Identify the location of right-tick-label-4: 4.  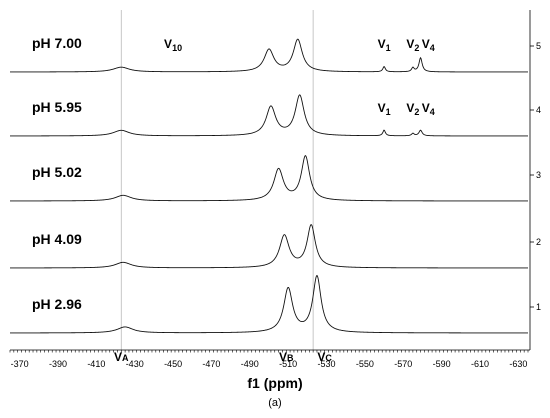
(538, 110).